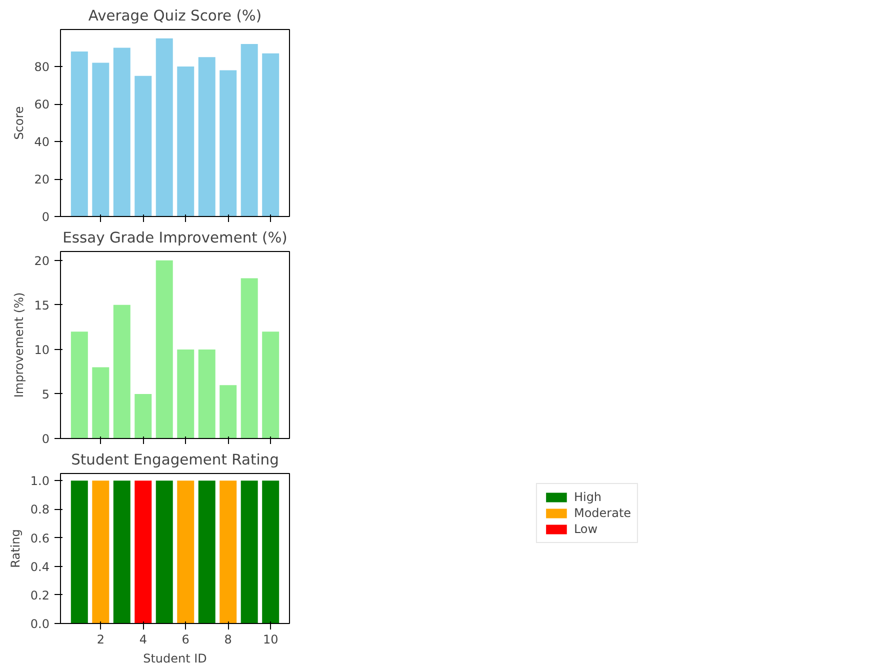  I want to click on x-tick-label: 8, so click(228, 639).